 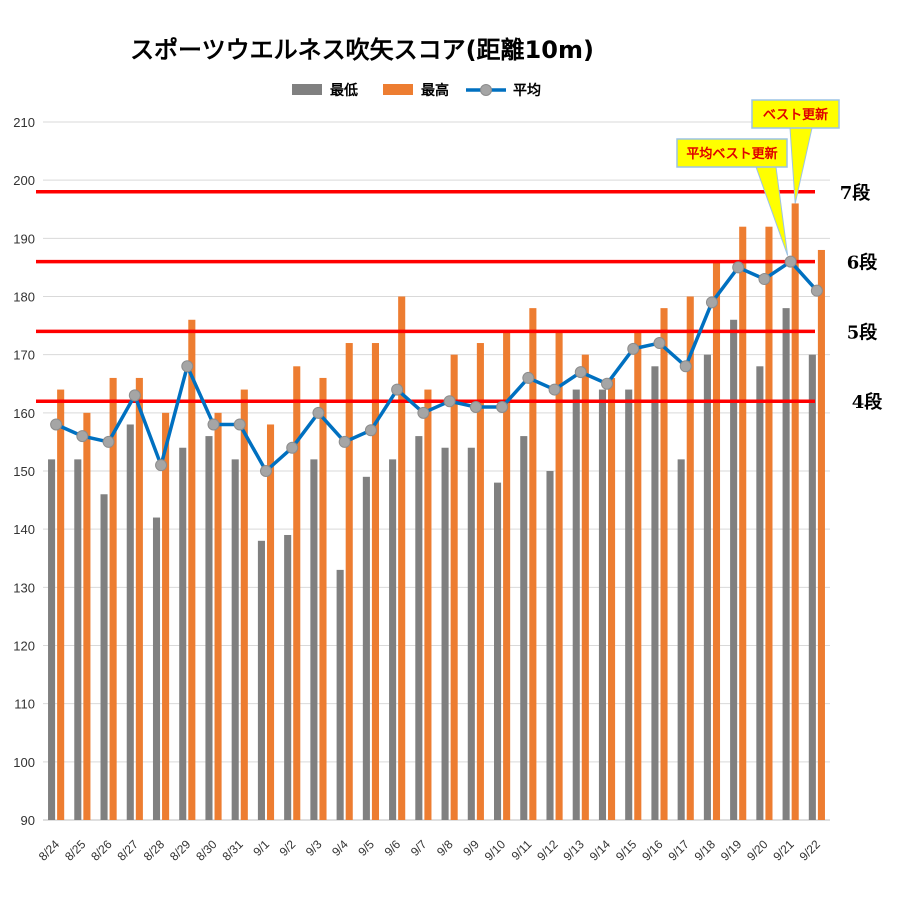 I want to click on y-tick-label: 120, so click(x=24, y=646).